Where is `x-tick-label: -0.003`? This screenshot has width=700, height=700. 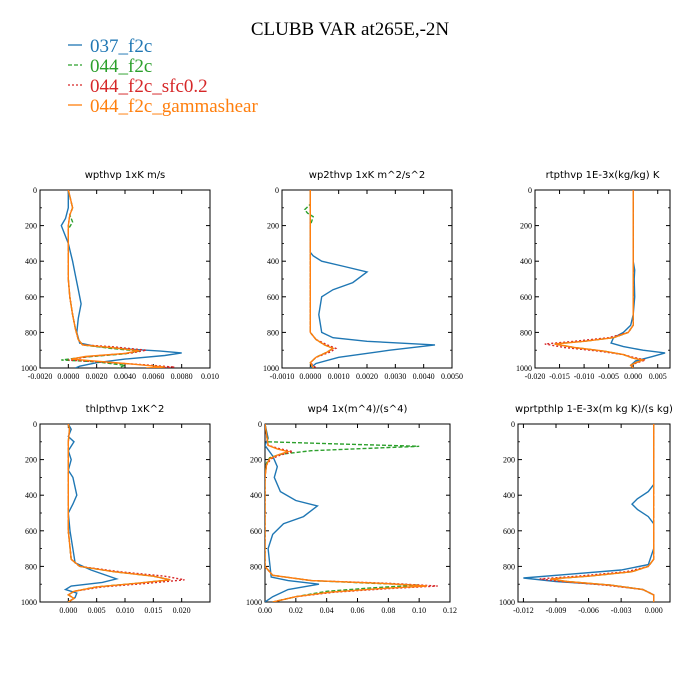 x-tick-label: -0.003 is located at coordinates (621, 610).